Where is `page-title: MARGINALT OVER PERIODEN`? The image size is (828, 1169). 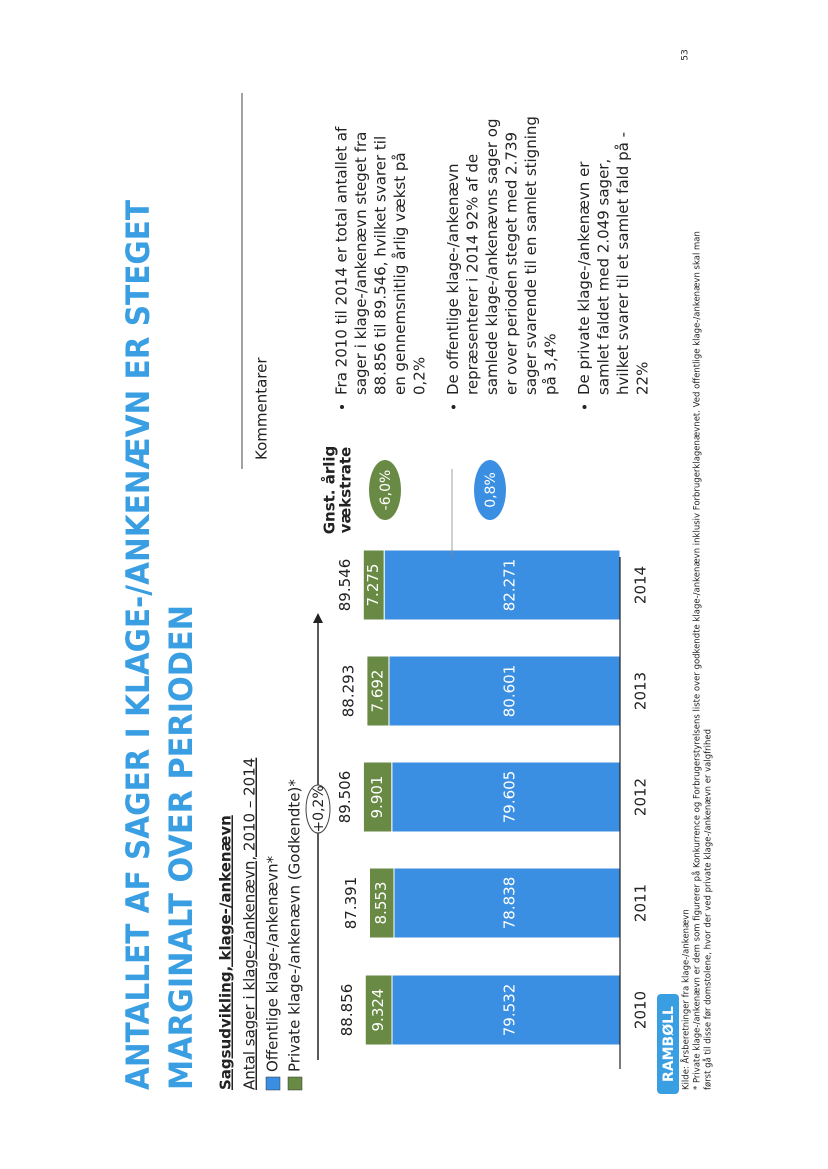 page-title: MARGINALT OVER PERIODEN is located at coordinates (181, 847).